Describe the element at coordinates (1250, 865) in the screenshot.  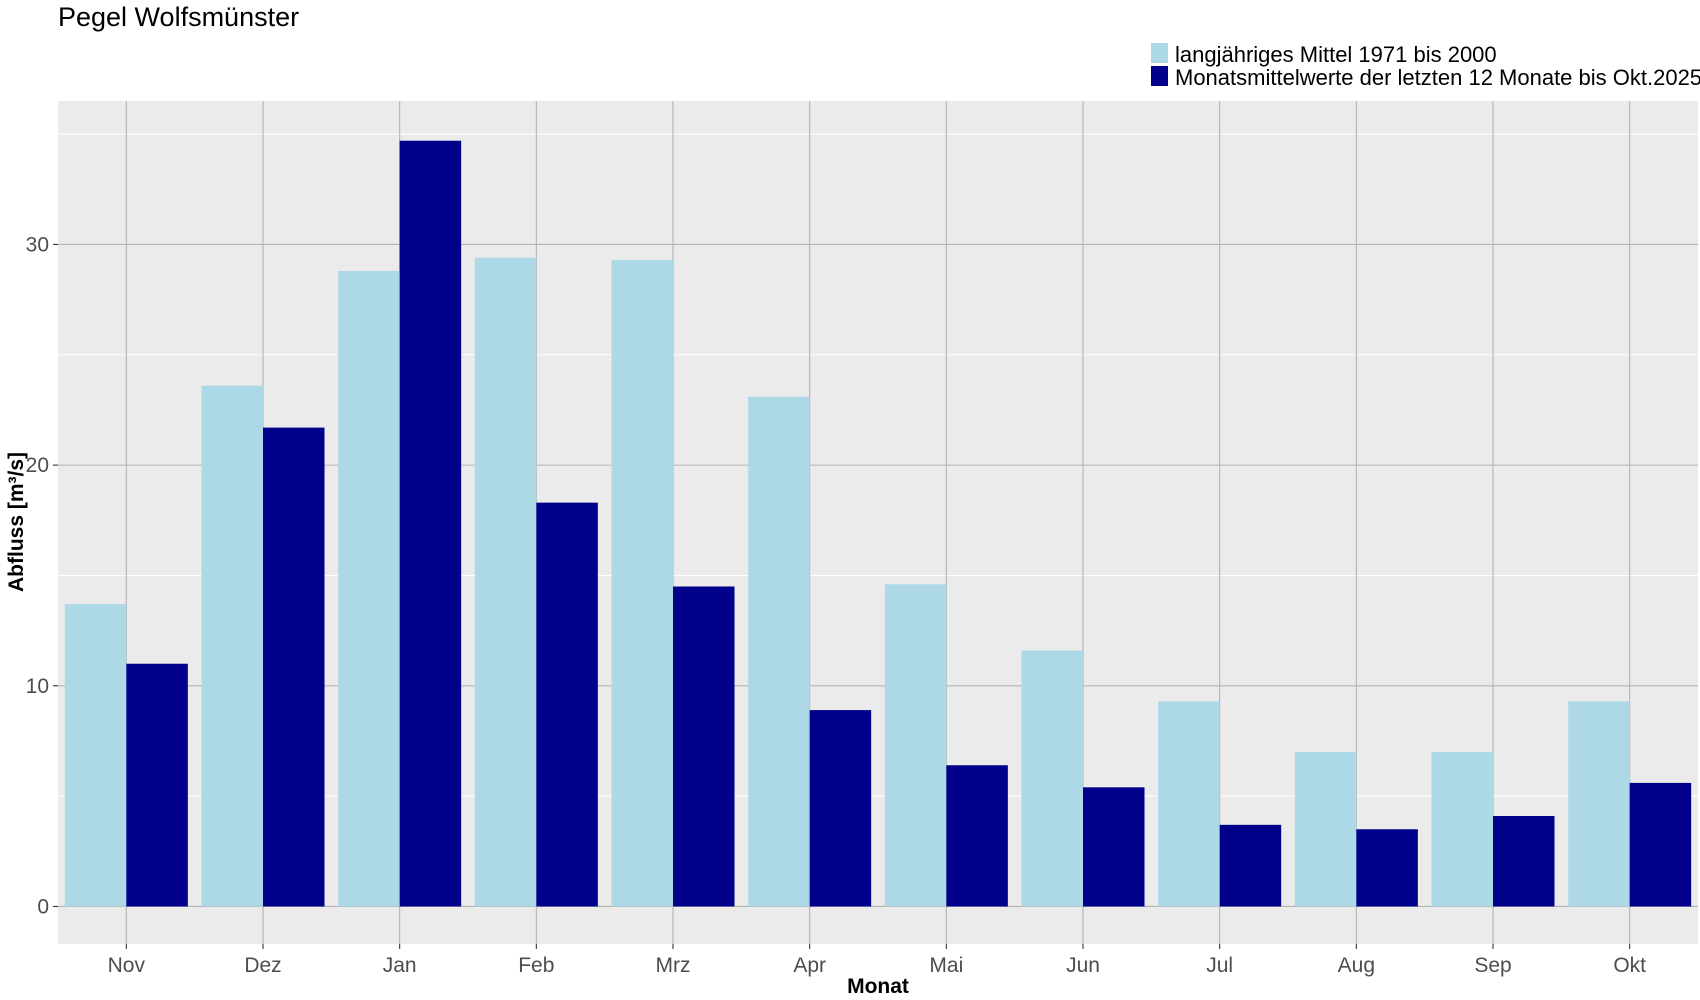
I see `bar-last-12-months-jul` at that location.